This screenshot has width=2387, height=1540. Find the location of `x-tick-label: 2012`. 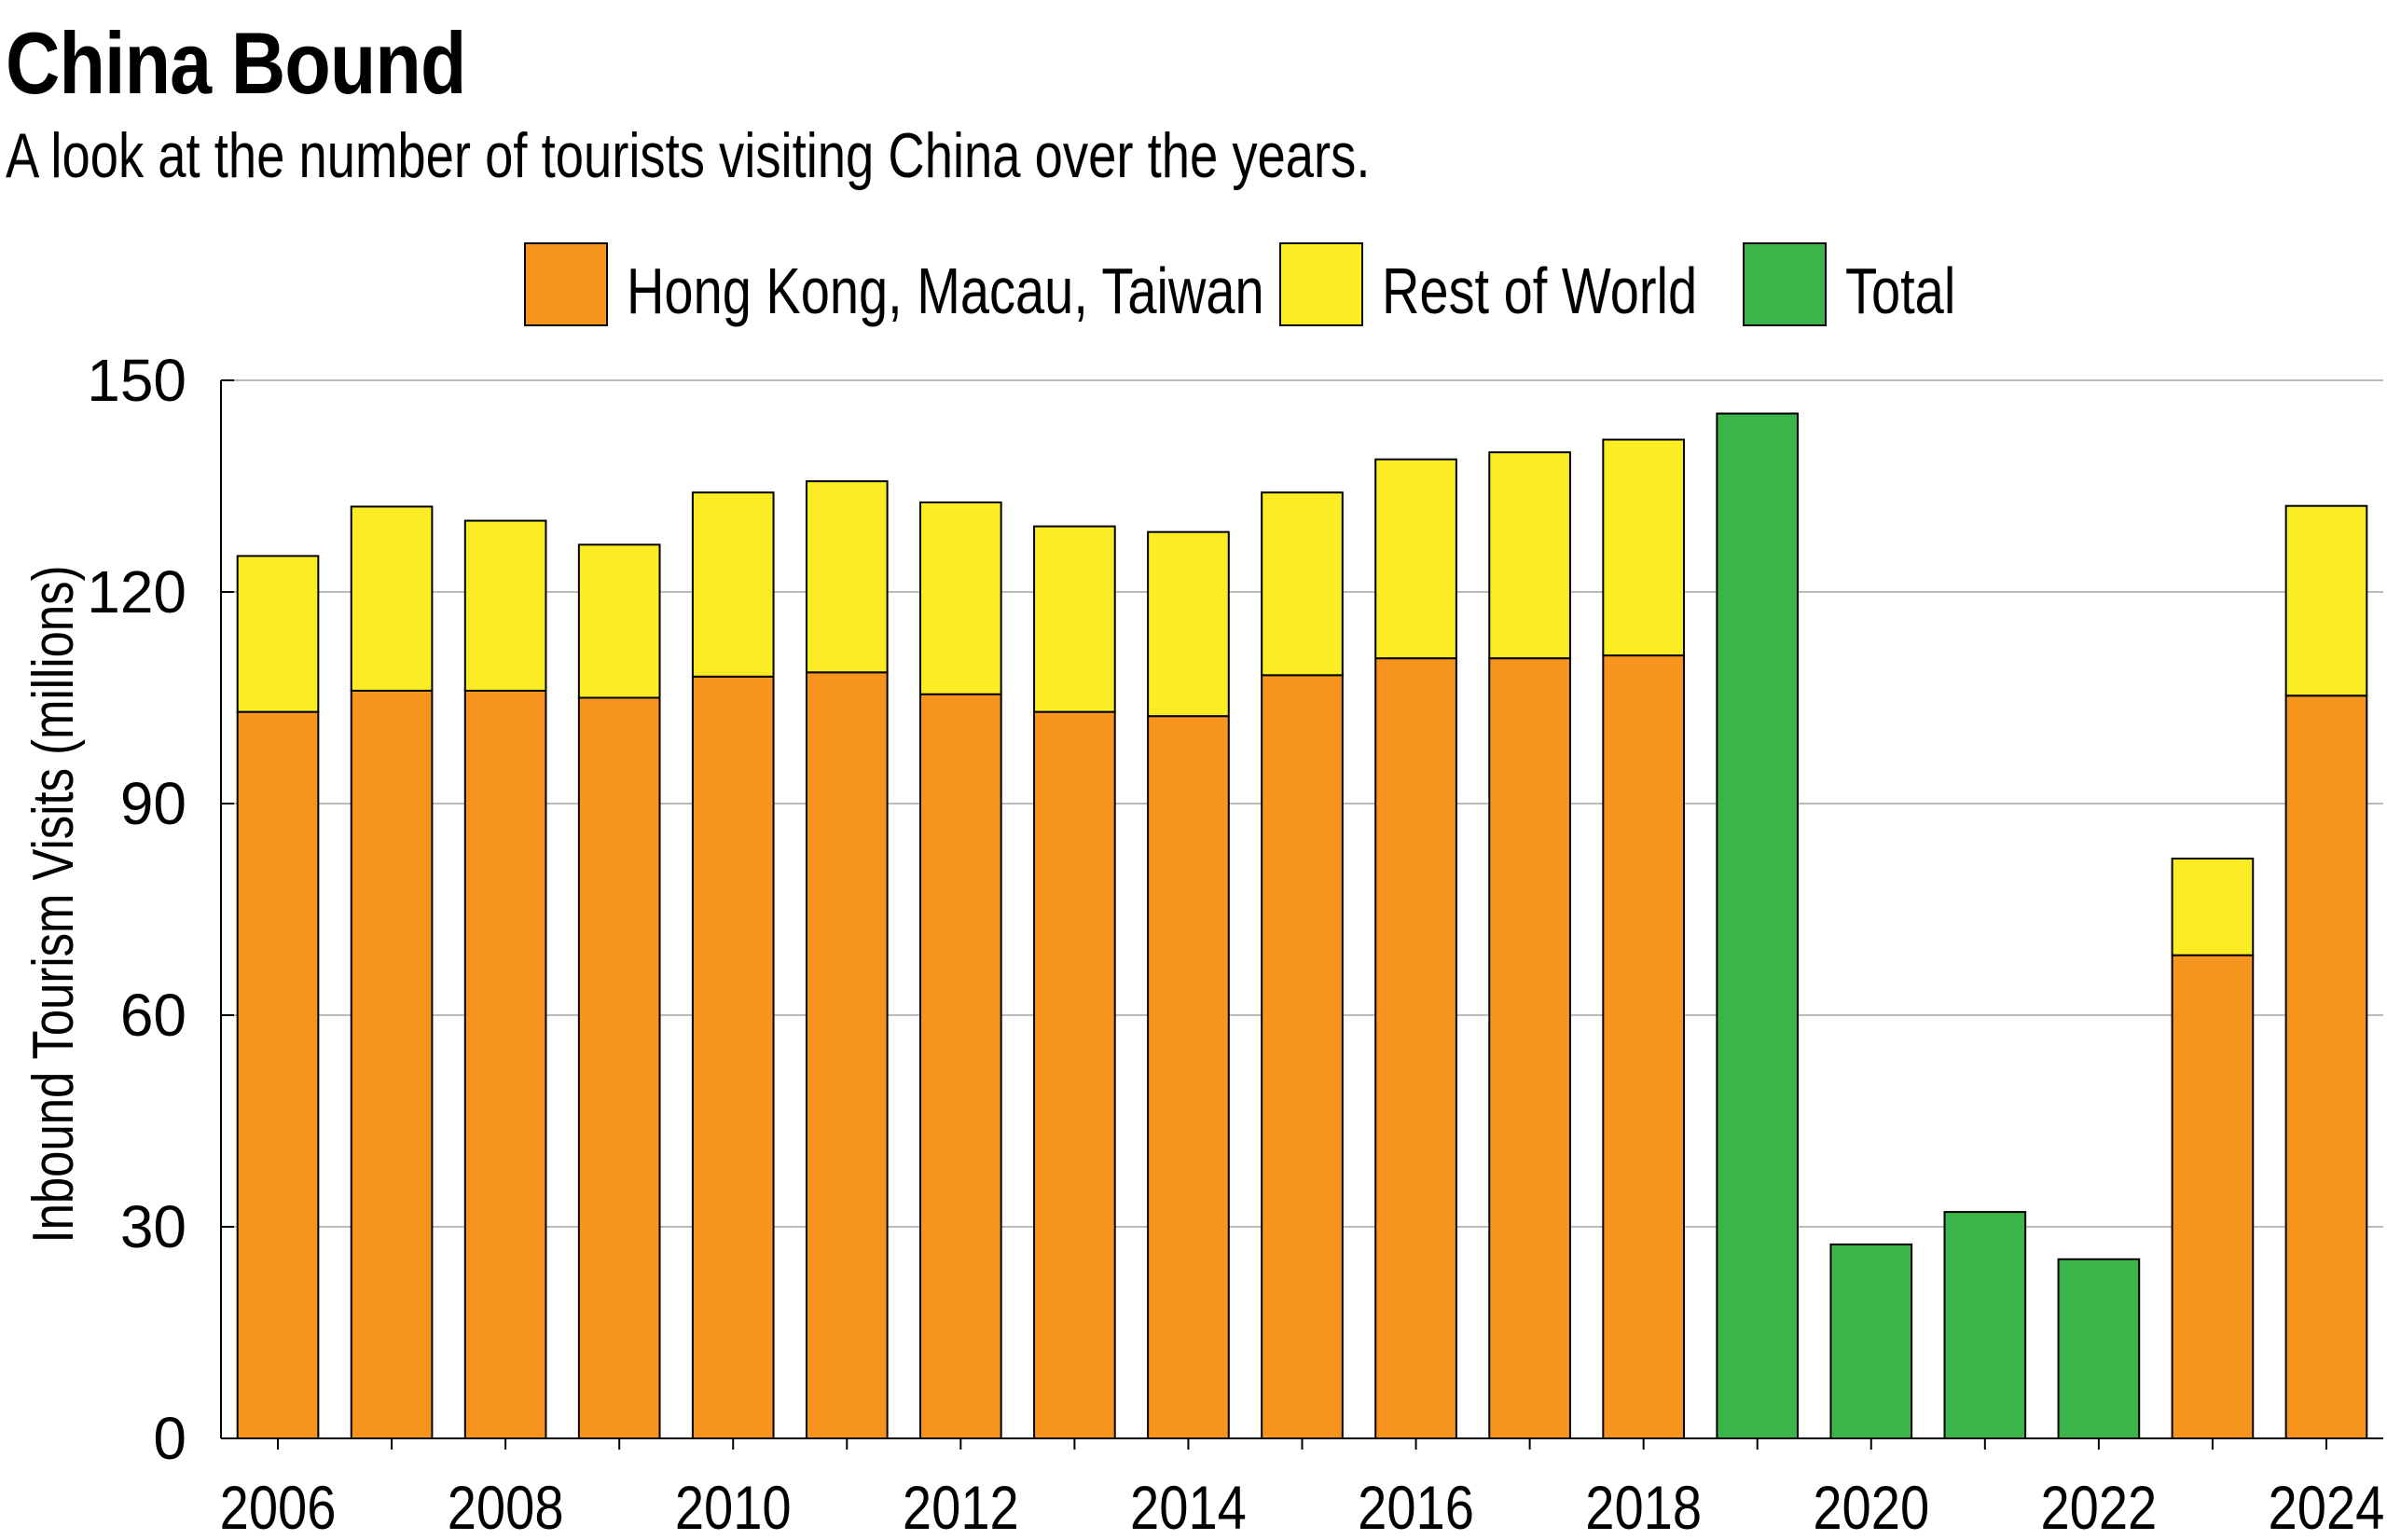

x-tick-label: 2012 is located at coordinates (961, 1507).